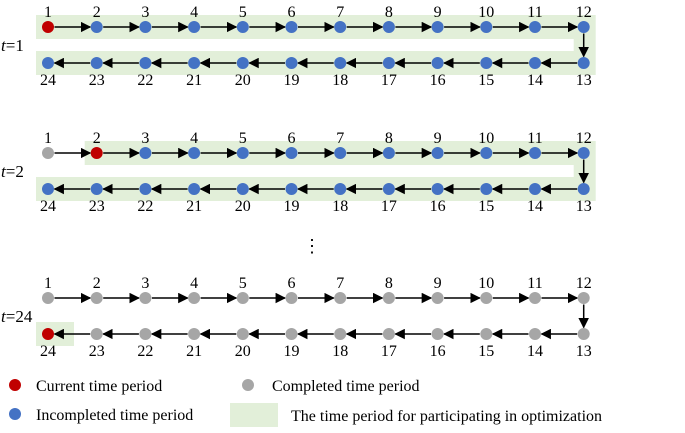 This screenshot has height=433, width=685. What do you see at coordinates (340, 206) in the screenshot?
I see `period-number-label: 18` at bounding box center [340, 206].